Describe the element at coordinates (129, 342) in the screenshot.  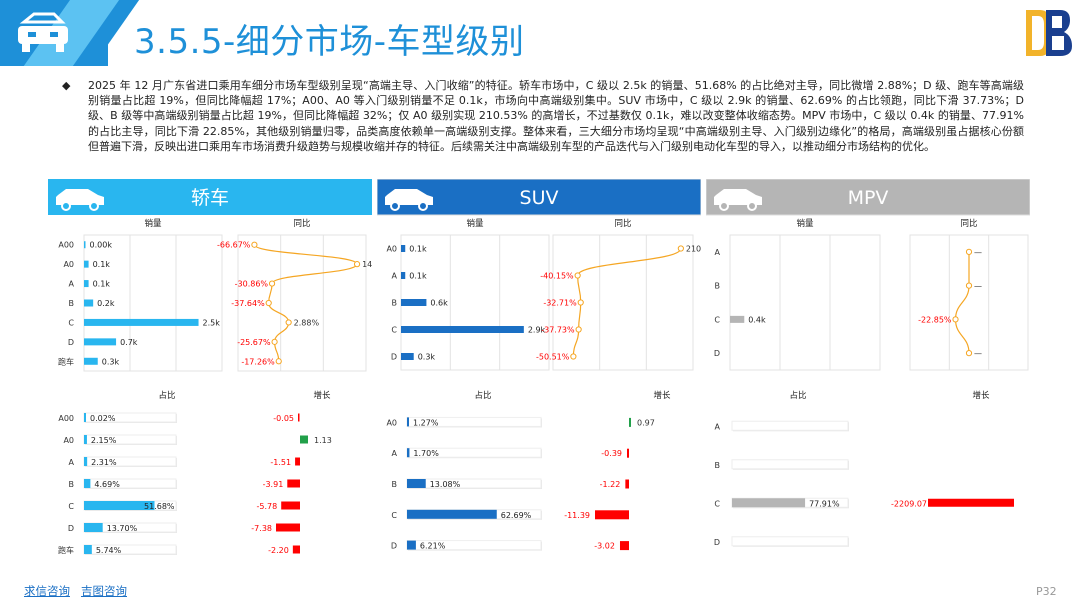
I see `sales-value-label: 0.7k` at that location.